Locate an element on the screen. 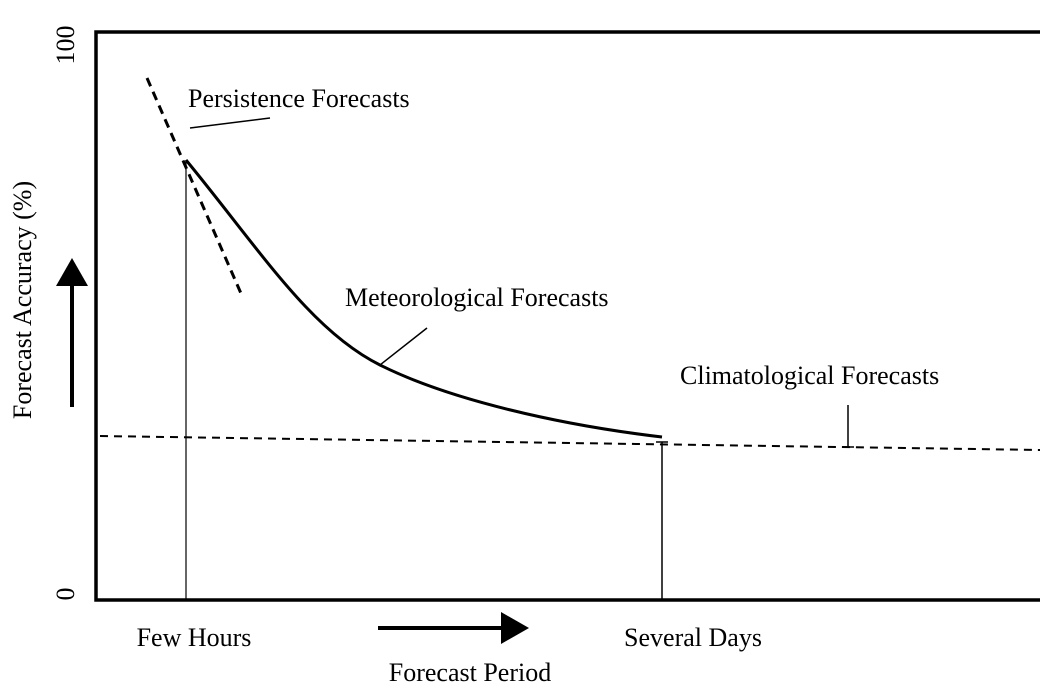 The image size is (1040, 689). y-bottom-label: 0 is located at coordinates (65, 594).